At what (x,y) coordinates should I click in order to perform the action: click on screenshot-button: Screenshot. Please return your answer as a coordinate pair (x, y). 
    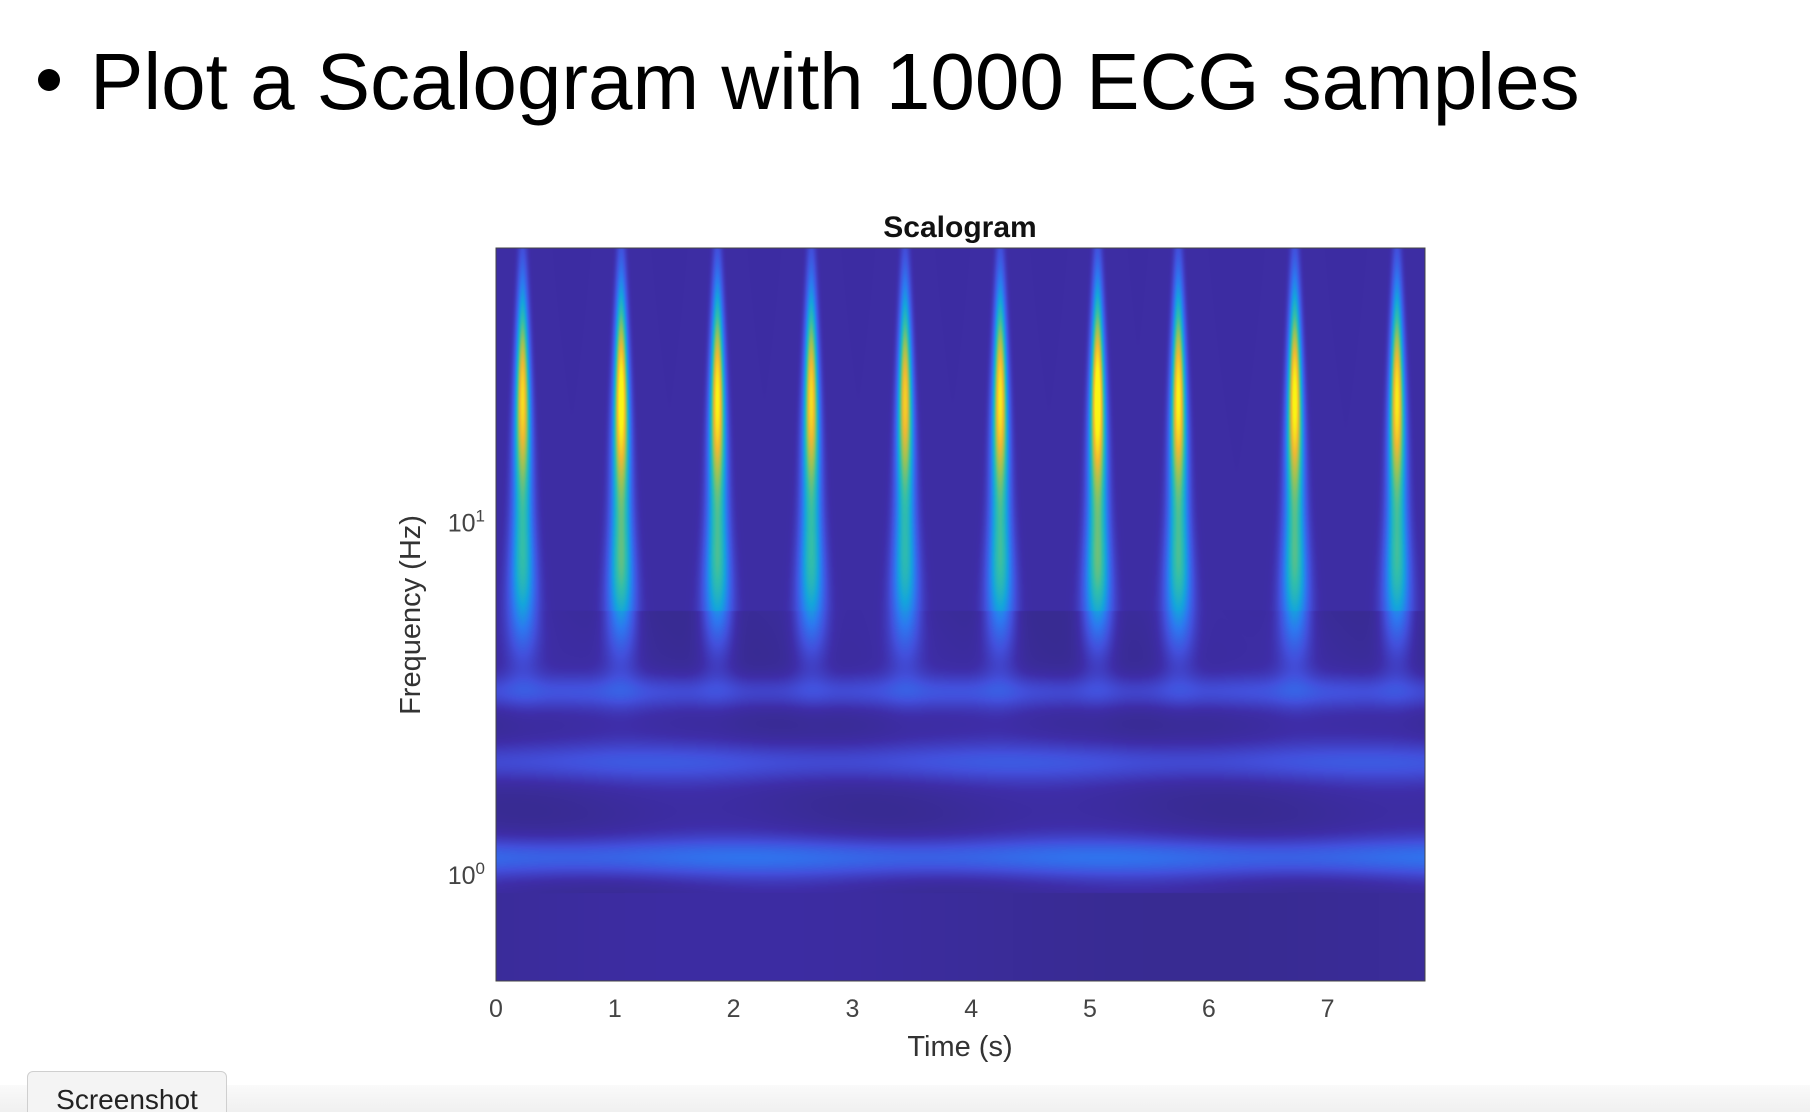
    Looking at the image, I should click on (127, 1091).